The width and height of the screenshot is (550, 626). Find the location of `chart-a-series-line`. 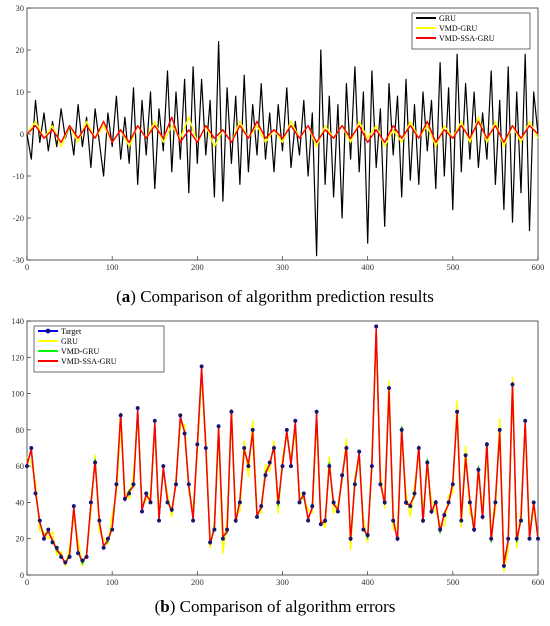

chart-a-series-line is located at coordinates (282, 130).